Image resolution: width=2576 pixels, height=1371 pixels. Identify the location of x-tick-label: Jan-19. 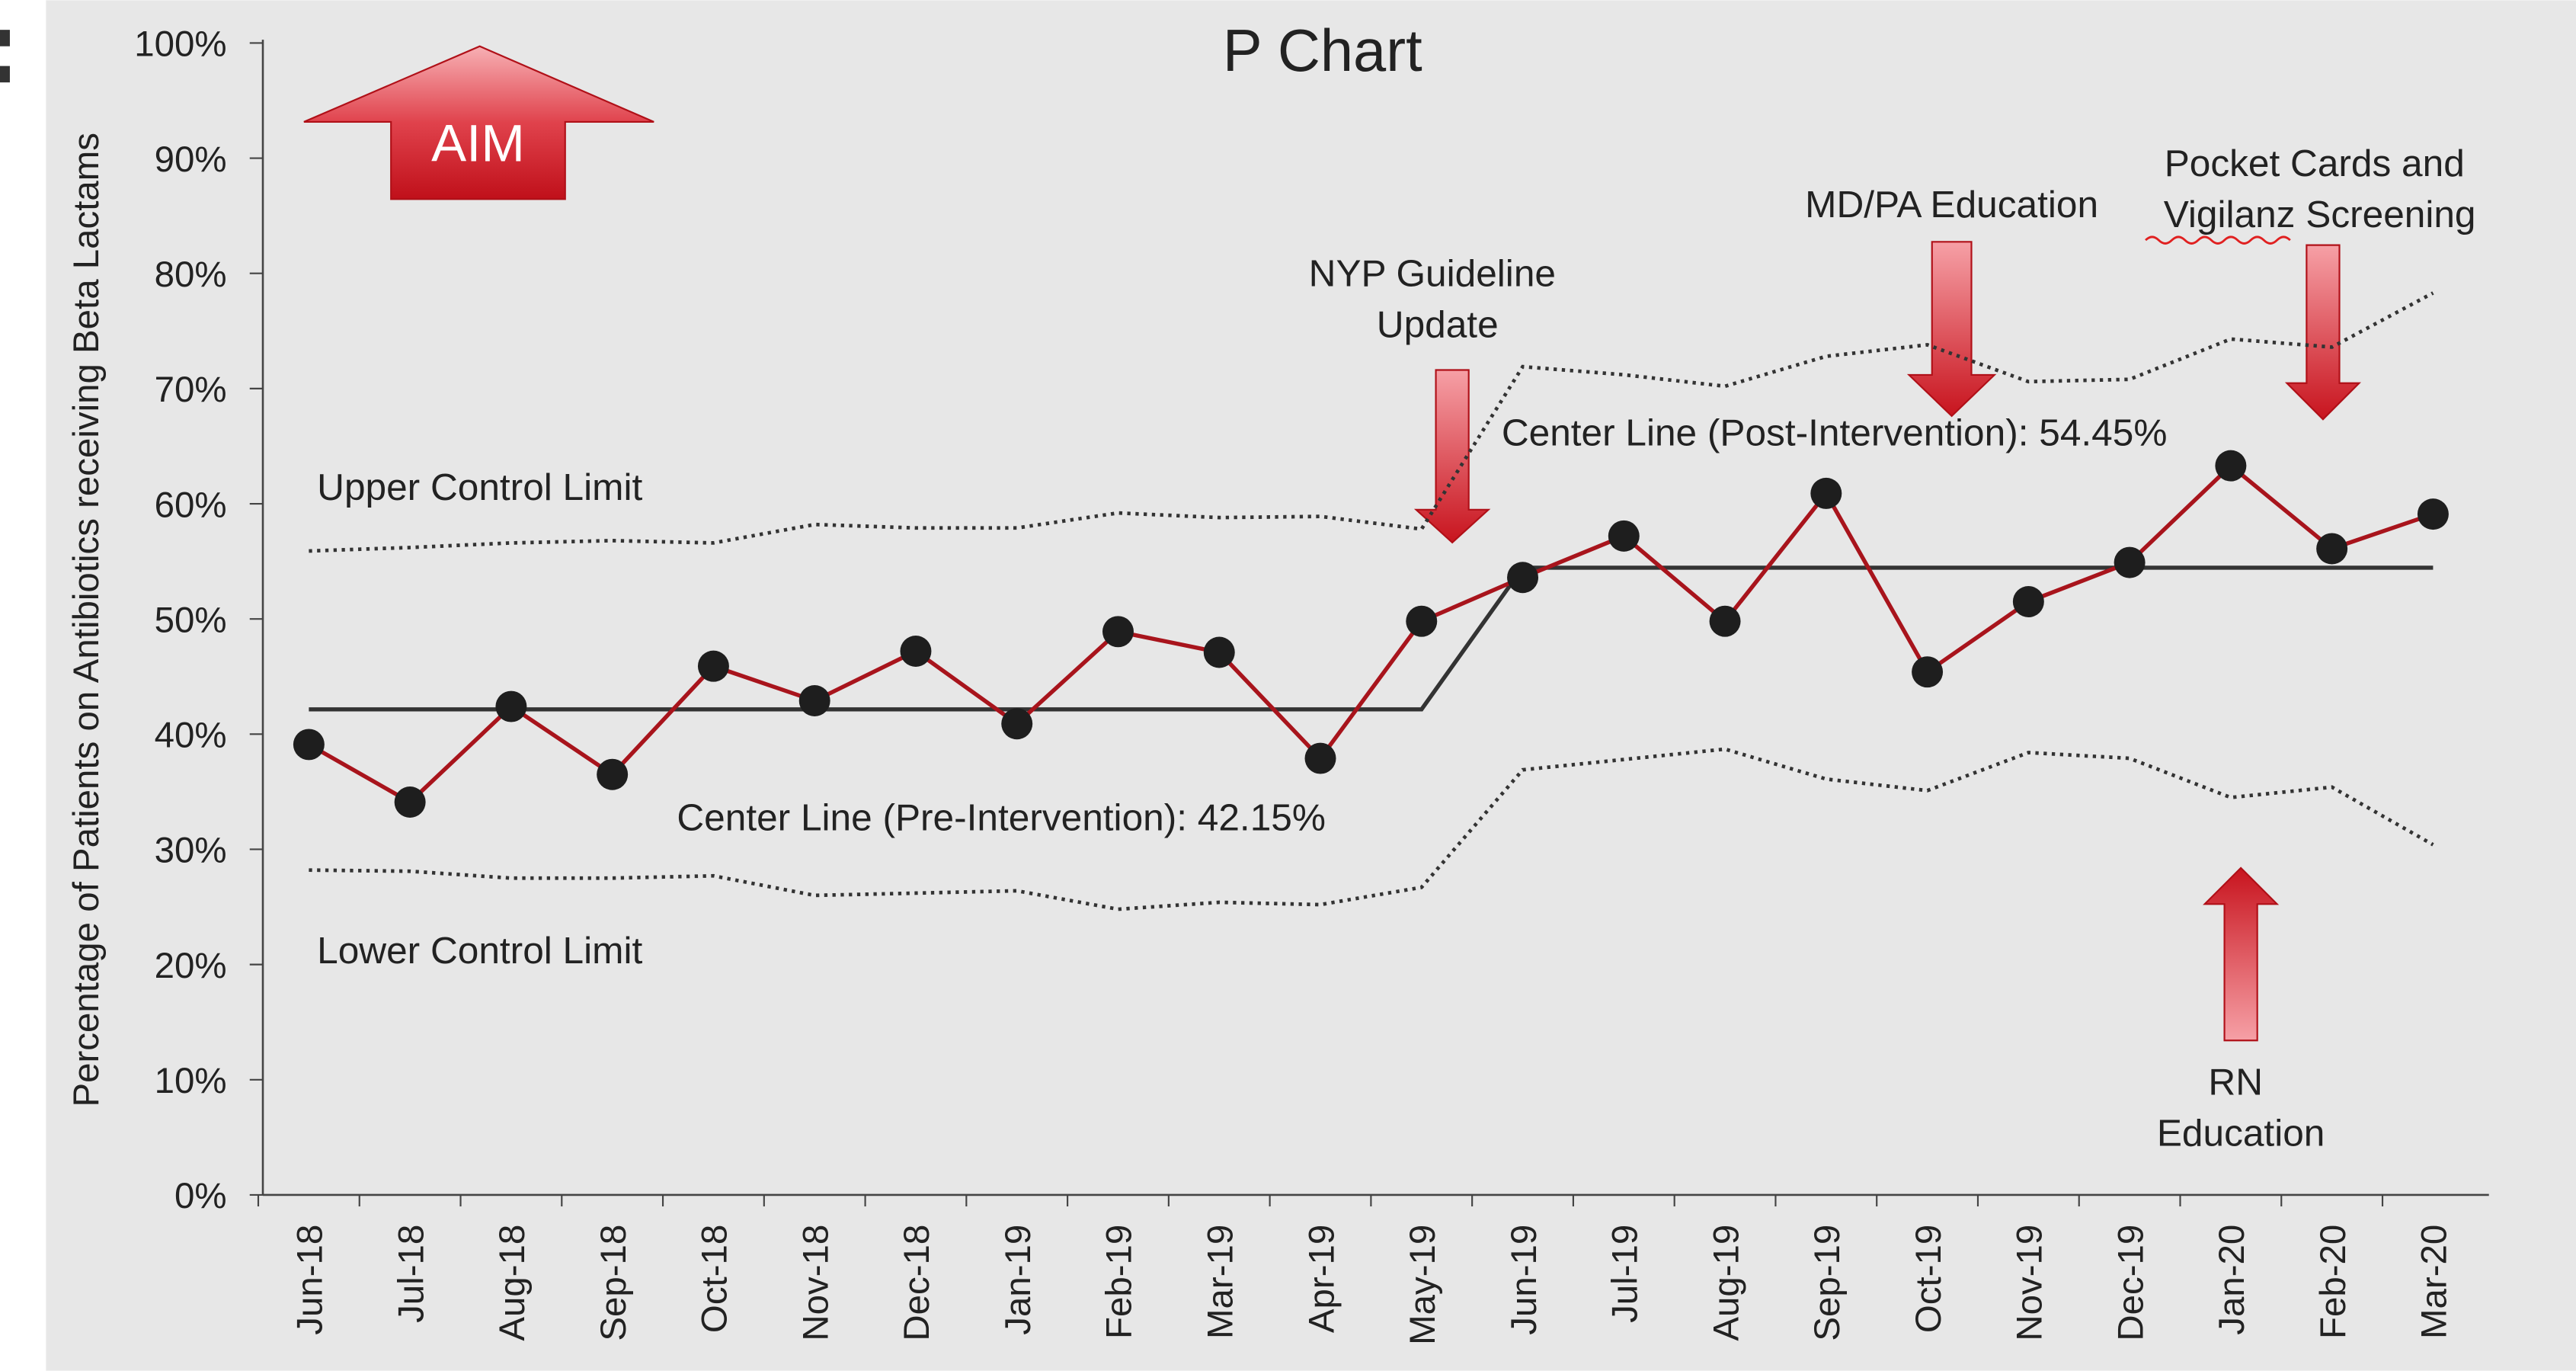
(1018, 1280).